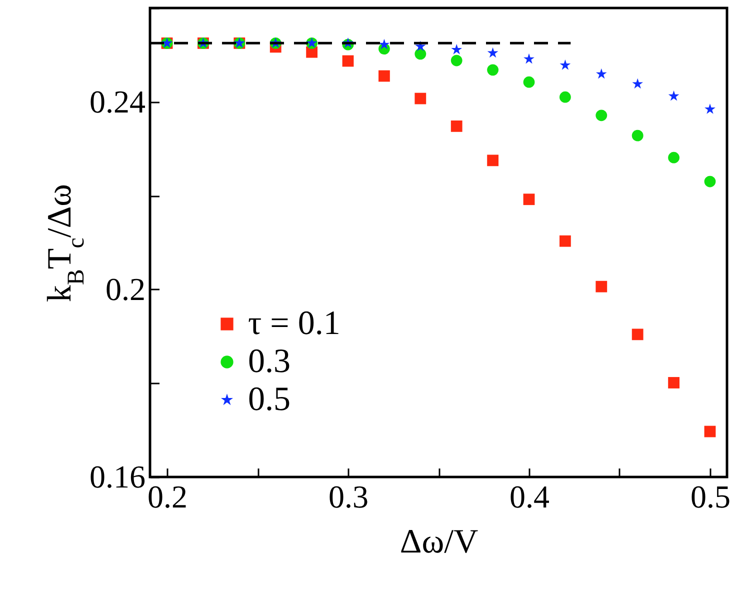 The width and height of the screenshot is (747, 605). What do you see at coordinates (294, 323) in the screenshot?
I see `legend-label: τ = 0.1` at bounding box center [294, 323].